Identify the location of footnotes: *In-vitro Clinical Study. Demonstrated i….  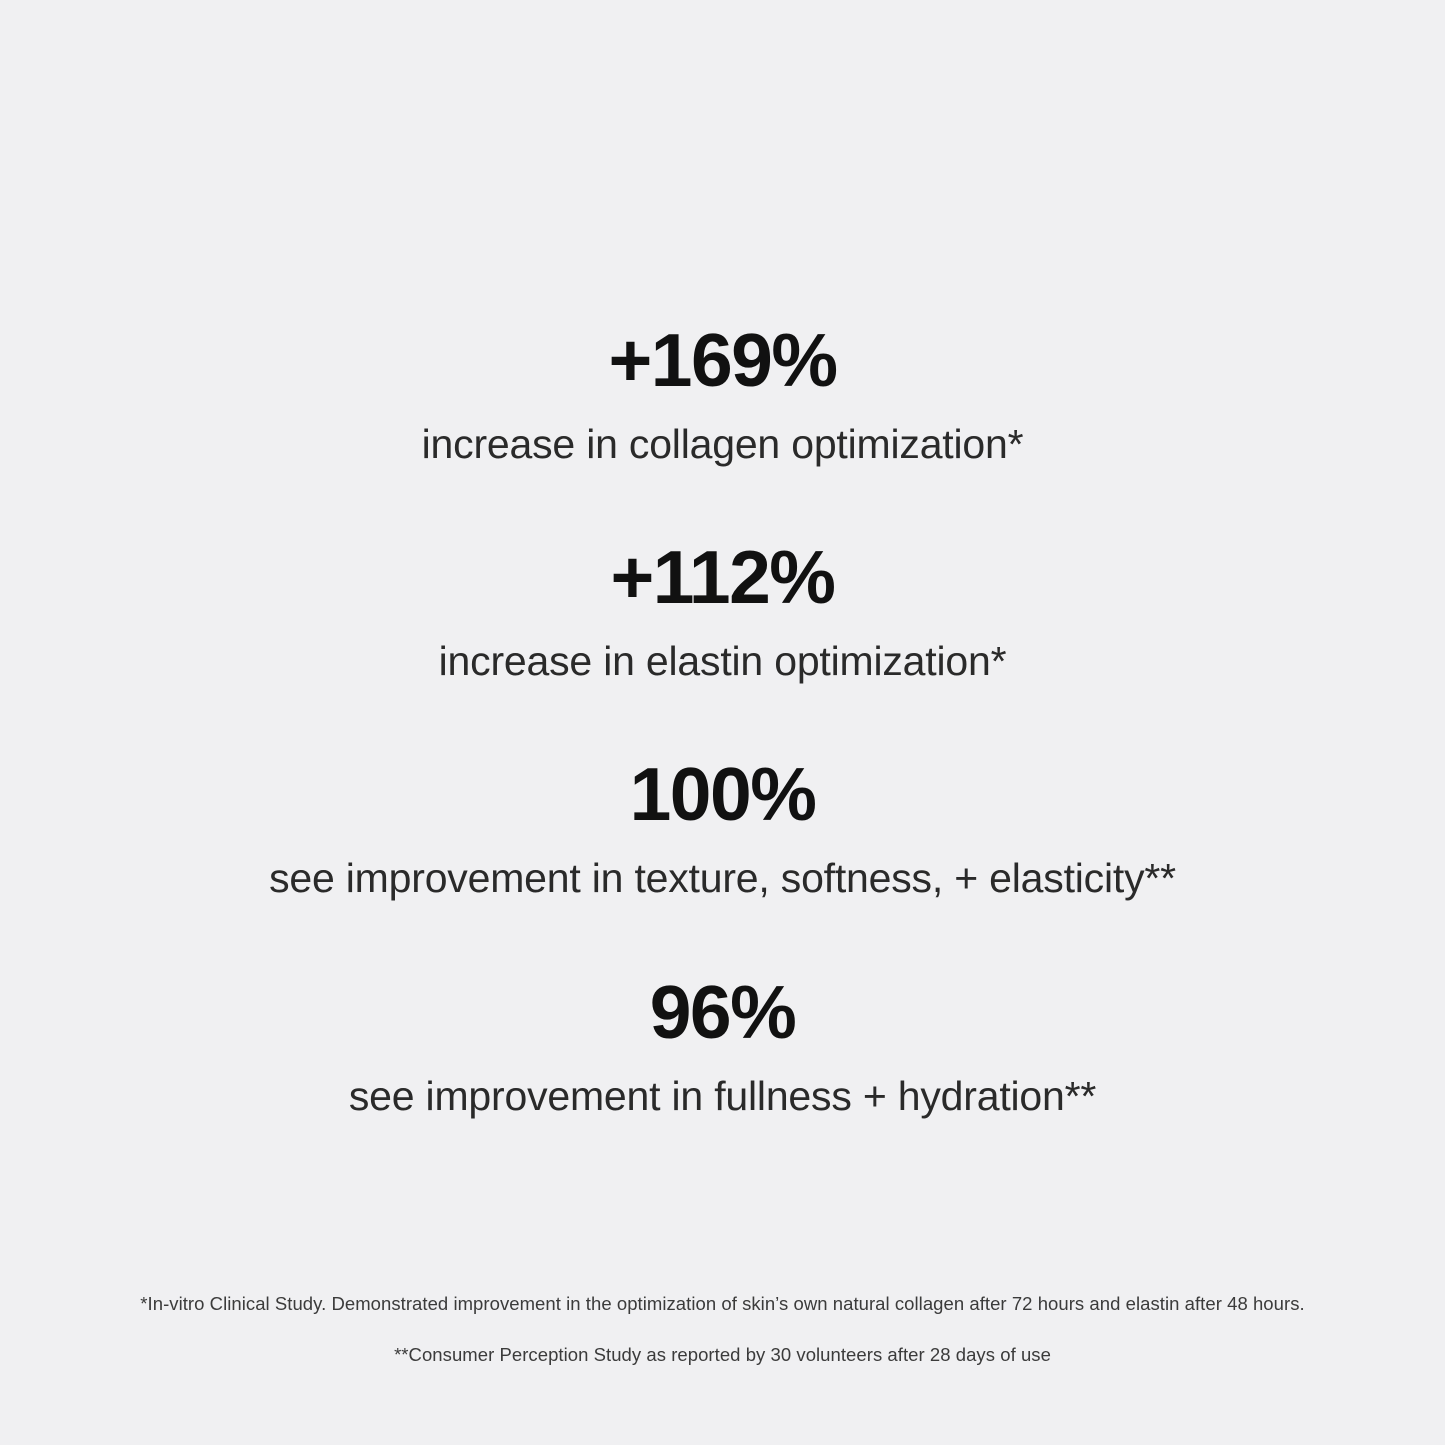
(722, 1330).